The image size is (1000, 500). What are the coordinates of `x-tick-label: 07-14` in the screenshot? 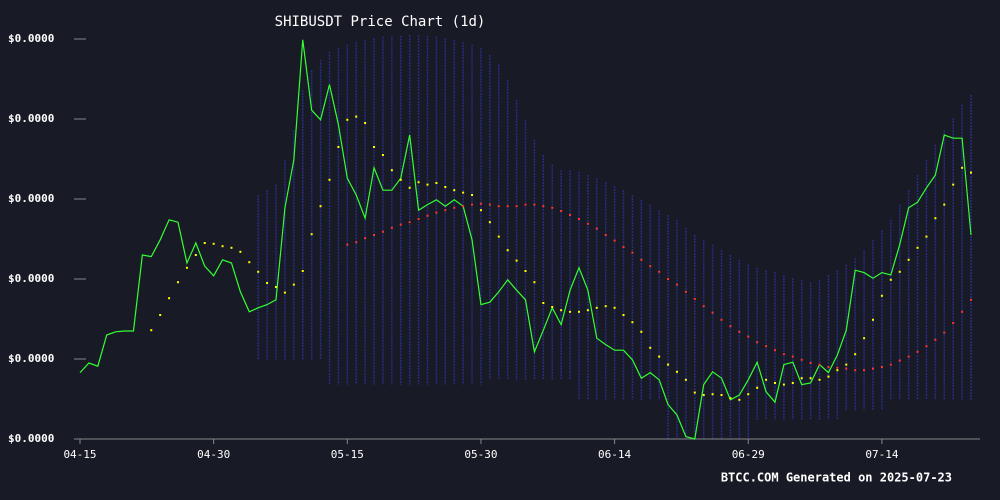 It's located at (881, 454).